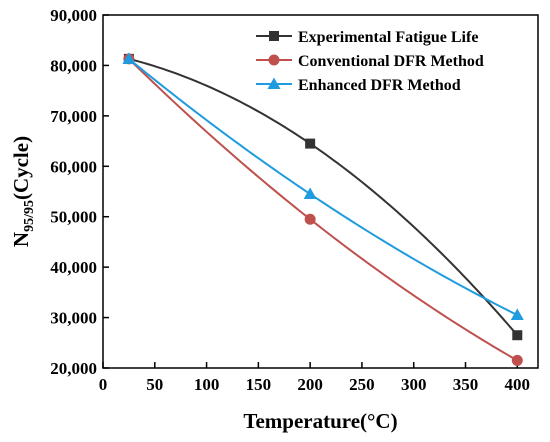 The image size is (550, 442). I want to click on x-tick-label: 100, so click(207, 384).